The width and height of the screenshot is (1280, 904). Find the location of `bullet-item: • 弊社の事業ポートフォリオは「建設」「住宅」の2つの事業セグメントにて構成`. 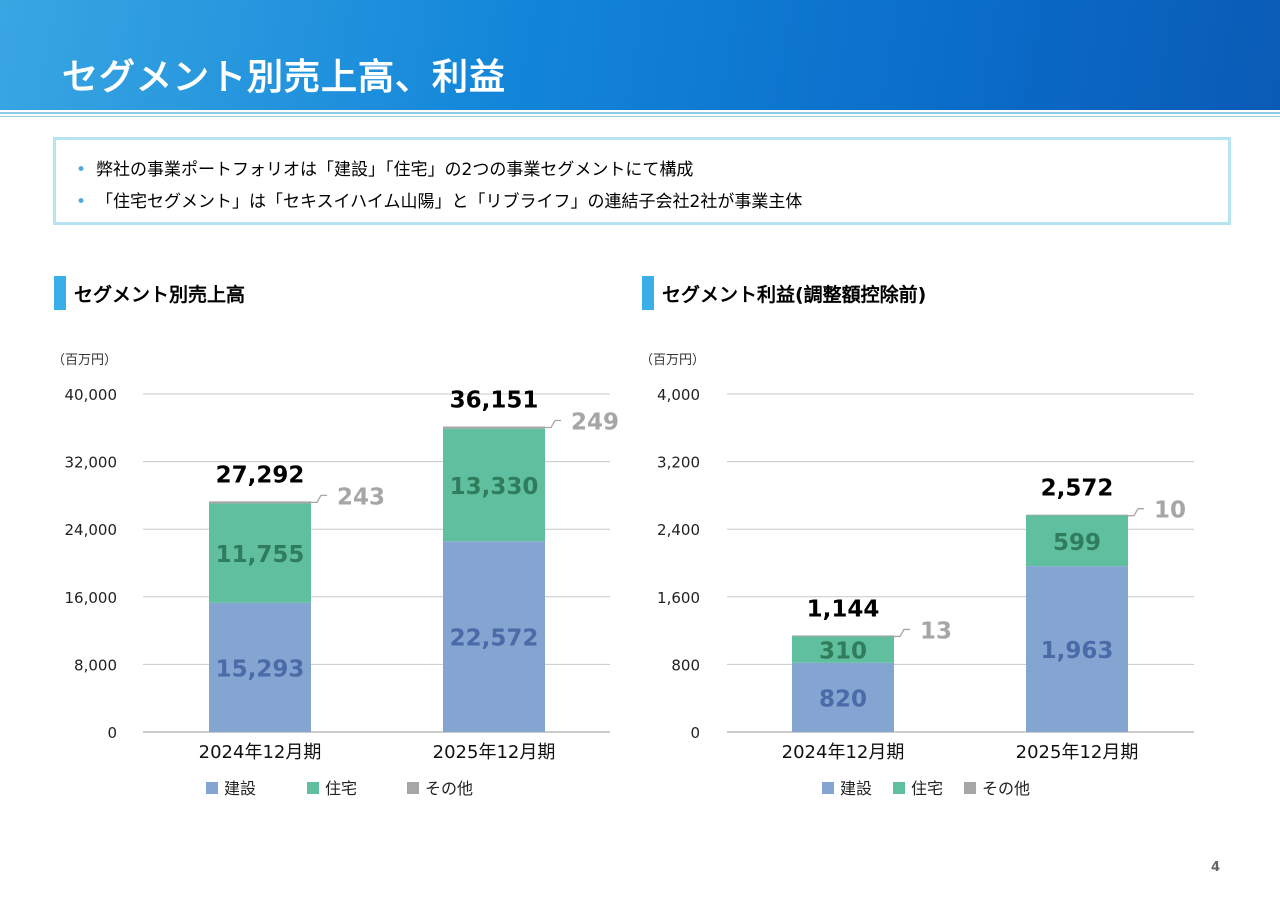

bullet-item: • 弊社の事業ポートフォリオは「建設」「住宅」の2つの事業セグメントにて構成 is located at coordinates (384, 167).